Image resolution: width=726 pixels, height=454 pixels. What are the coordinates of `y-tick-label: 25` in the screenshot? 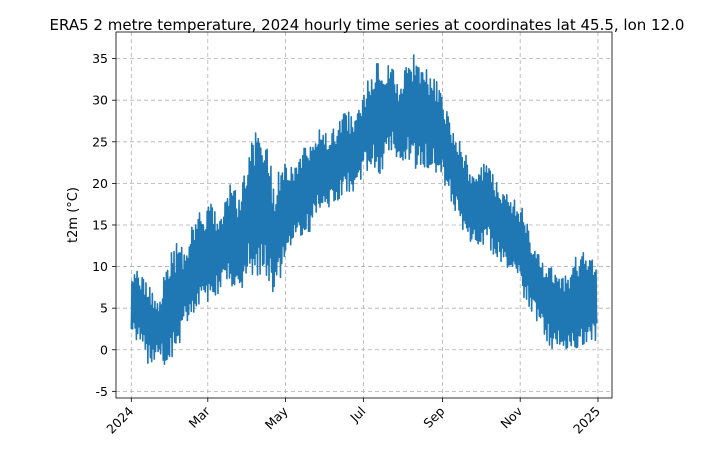 It's located at (100, 141).